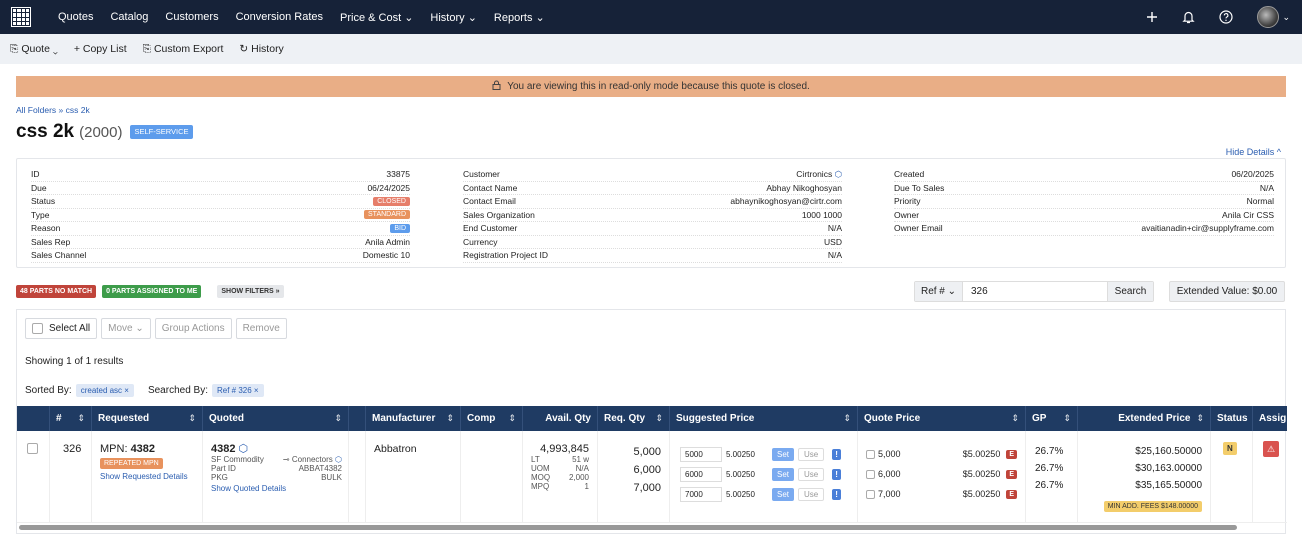 Image resolution: width=1302 pixels, height=544 pixels. What do you see at coordinates (100, 49) in the screenshot?
I see `copy-list-button: + Copy List` at bounding box center [100, 49].